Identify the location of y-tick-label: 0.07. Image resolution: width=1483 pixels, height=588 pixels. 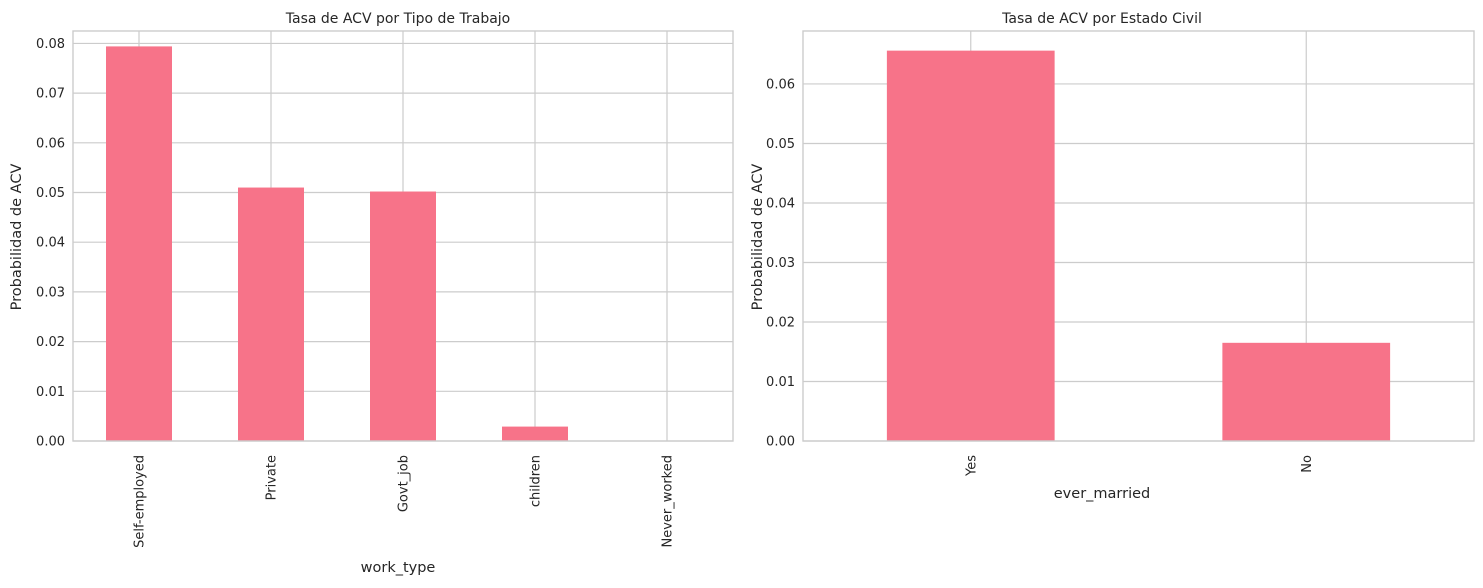
(50, 94).